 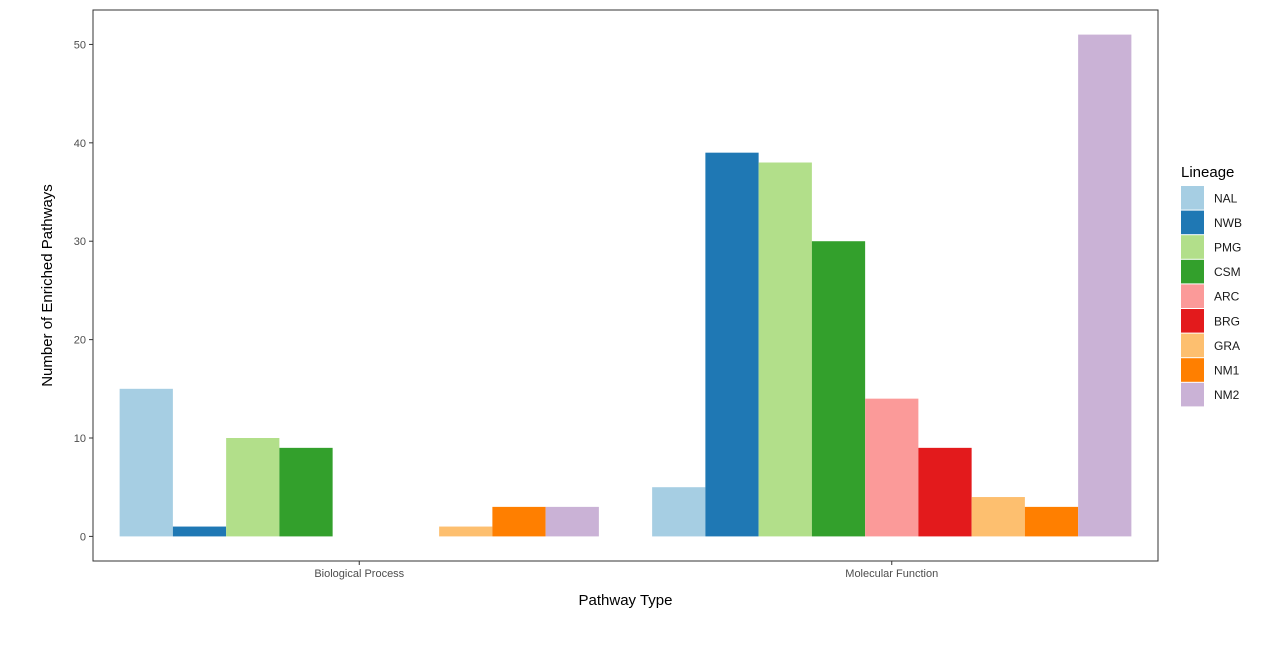 What do you see at coordinates (80, 144) in the screenshot?
I see `y-tick-label: 40` at bounding box center [80, 144].